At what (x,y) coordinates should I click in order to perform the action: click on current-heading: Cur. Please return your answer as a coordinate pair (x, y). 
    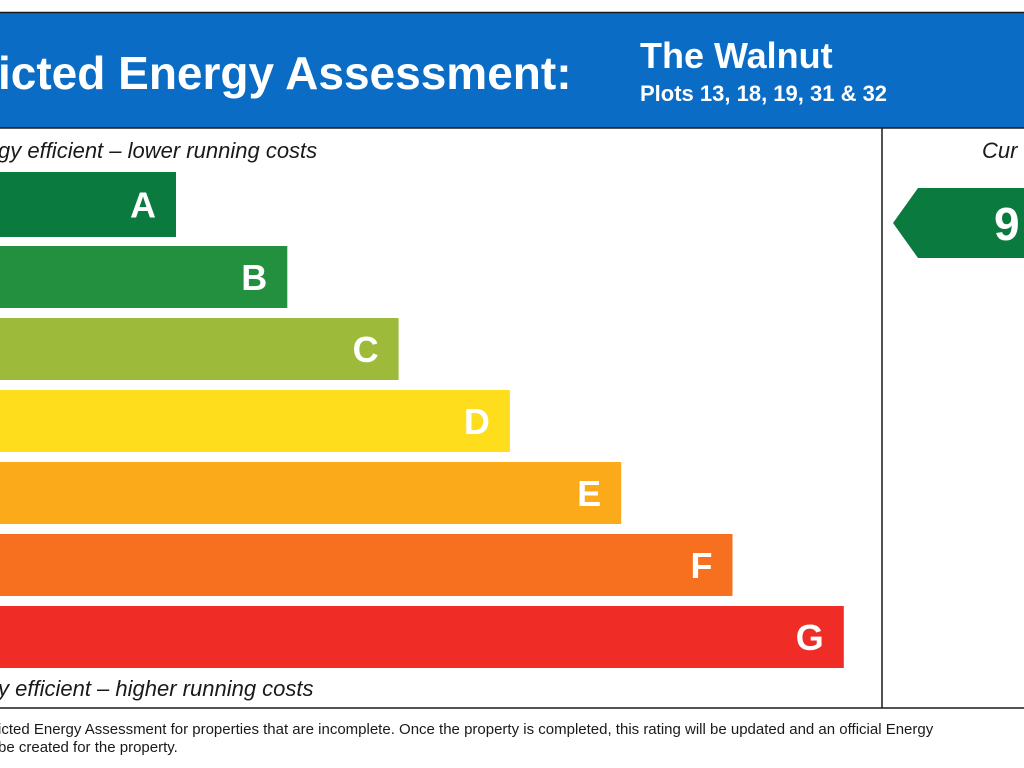
    Looking at the image, I should click on (1000, 150).